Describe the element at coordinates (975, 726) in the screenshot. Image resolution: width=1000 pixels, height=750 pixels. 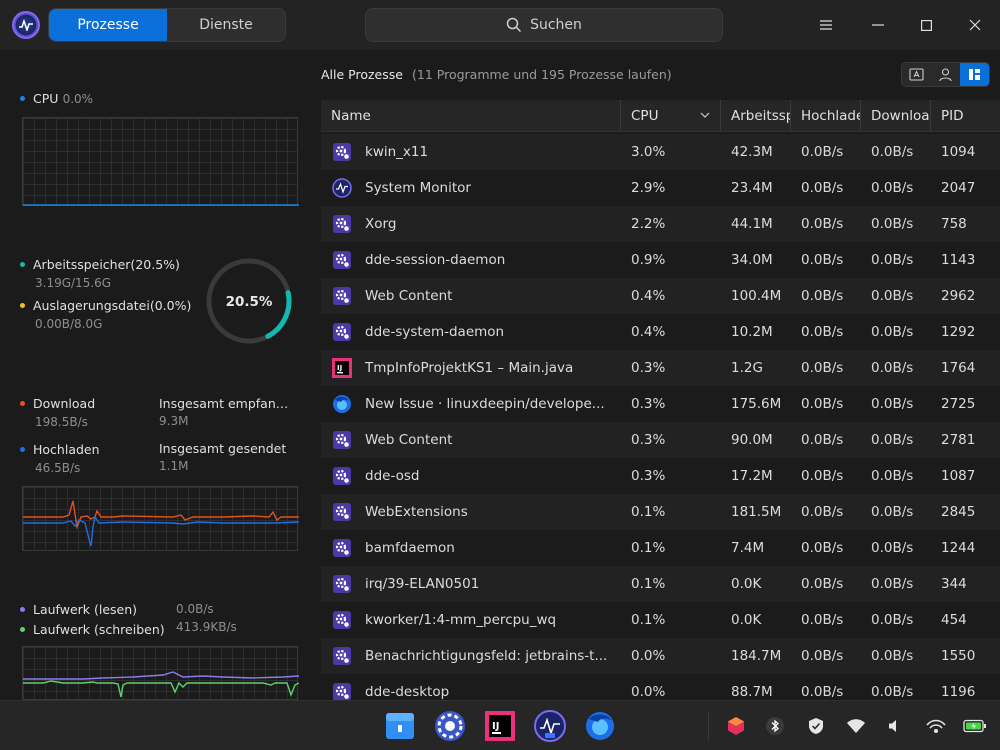
I see `battery-icon` at that location.